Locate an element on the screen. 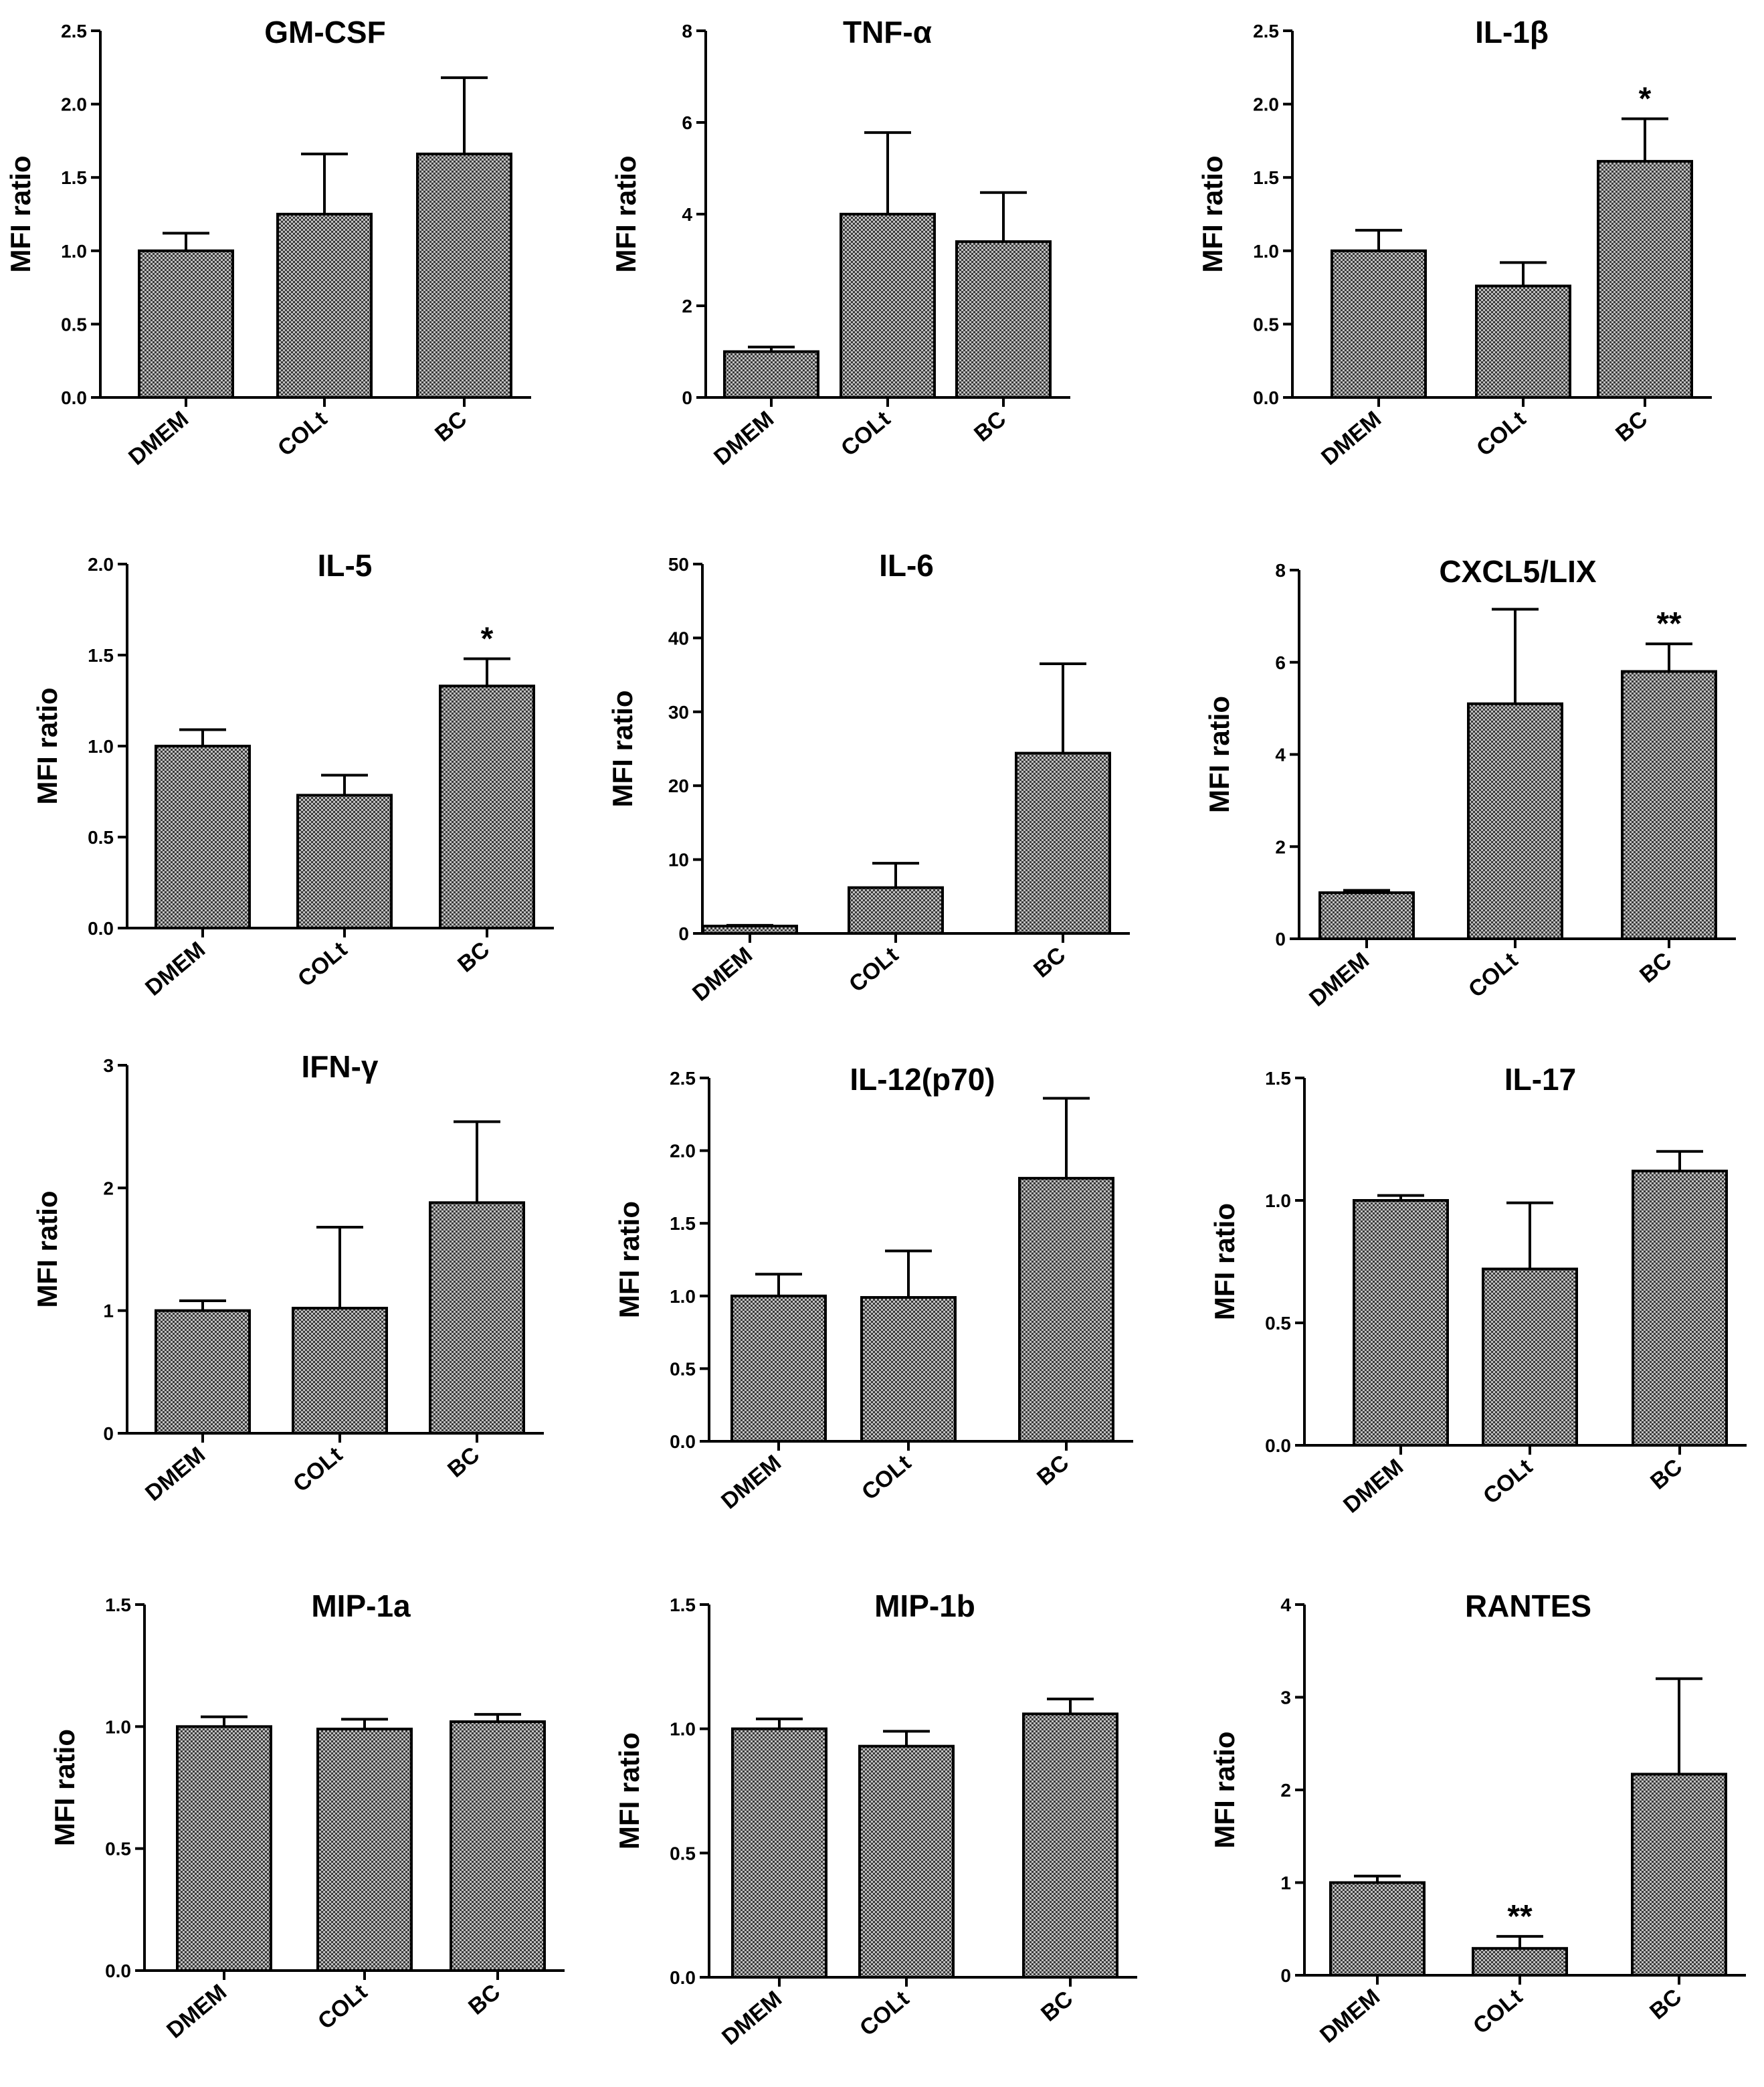 This screenshot has height=2087, width=1764. chart-panel: 0.0 0.5 1.0 1.5 MFI ratio MIP-1a DMEM COLt BC is located at coordinates (307, 1816).